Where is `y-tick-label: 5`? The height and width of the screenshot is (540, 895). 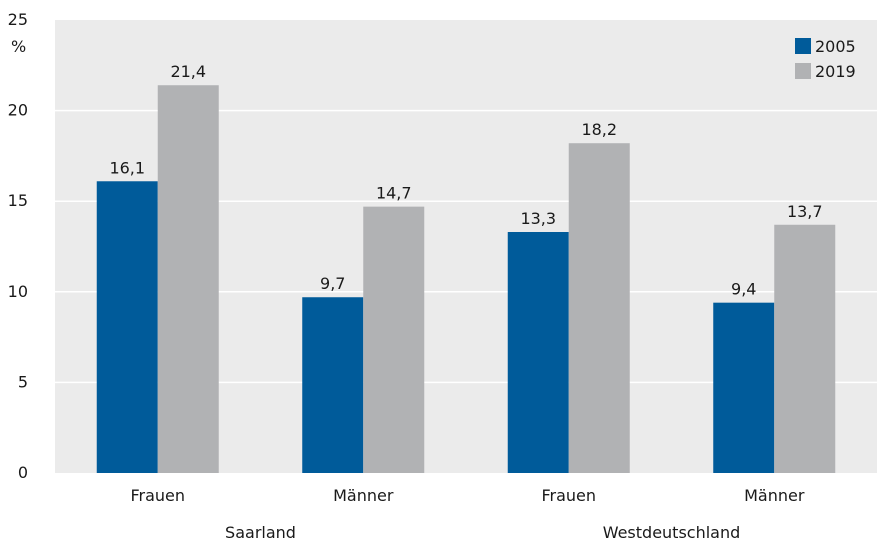
y-tick-label: 5 is located at coordinates (23, 381).